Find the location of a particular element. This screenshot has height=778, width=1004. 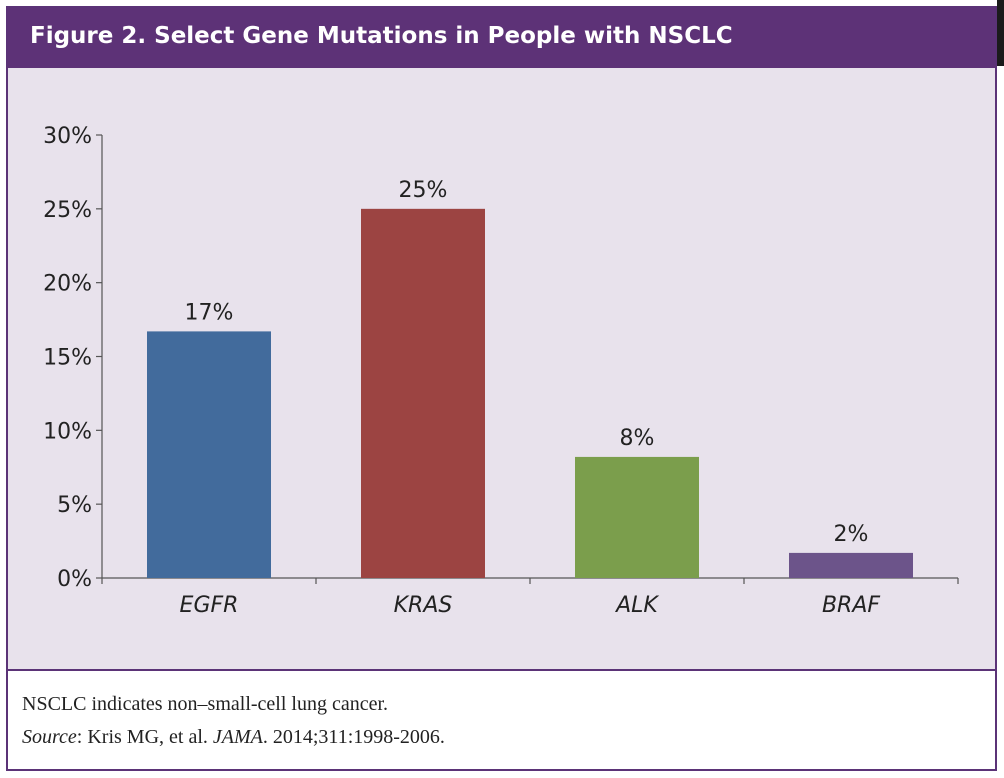

data-label: 25% is located at coordinates (423, 190).